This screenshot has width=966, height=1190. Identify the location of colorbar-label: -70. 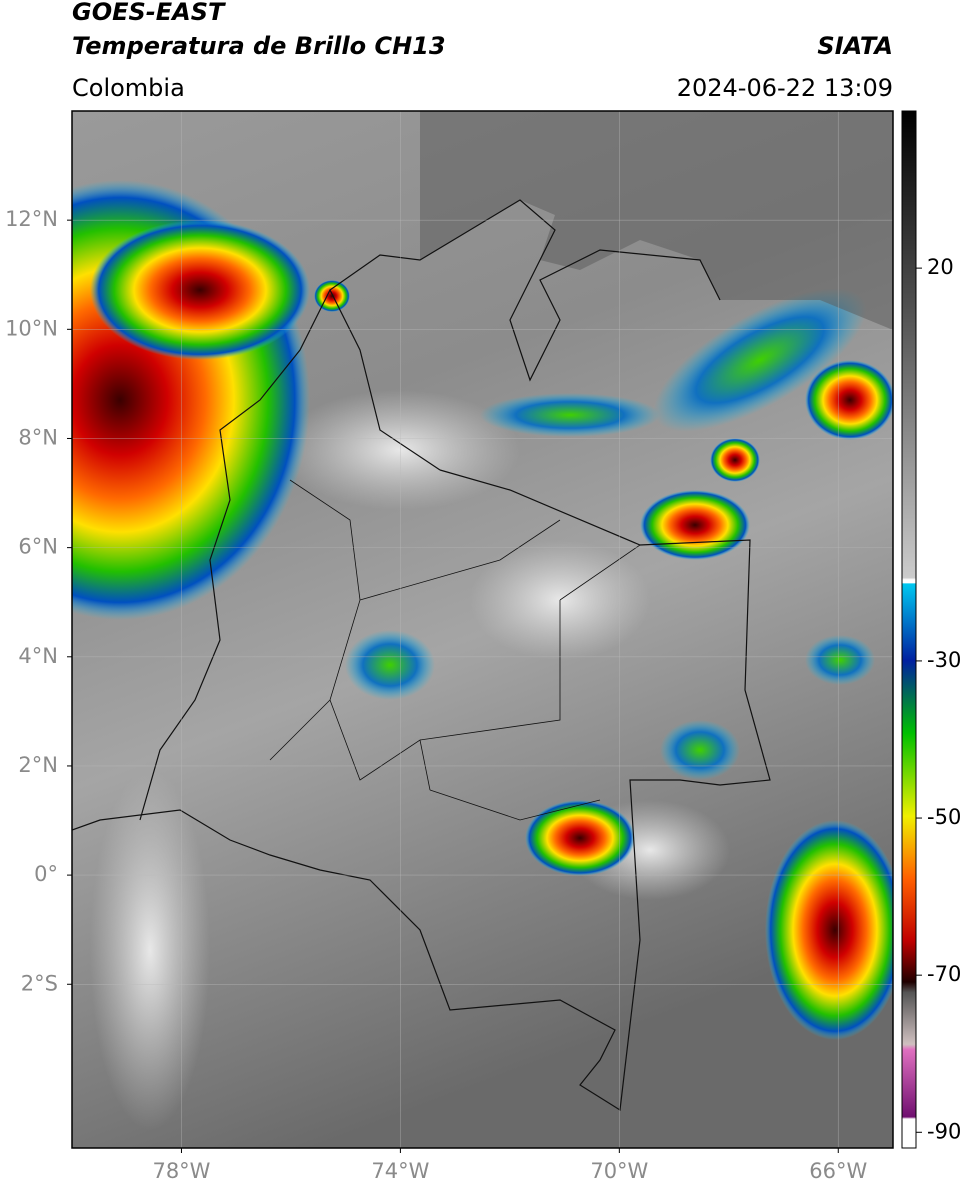
(944, 974).